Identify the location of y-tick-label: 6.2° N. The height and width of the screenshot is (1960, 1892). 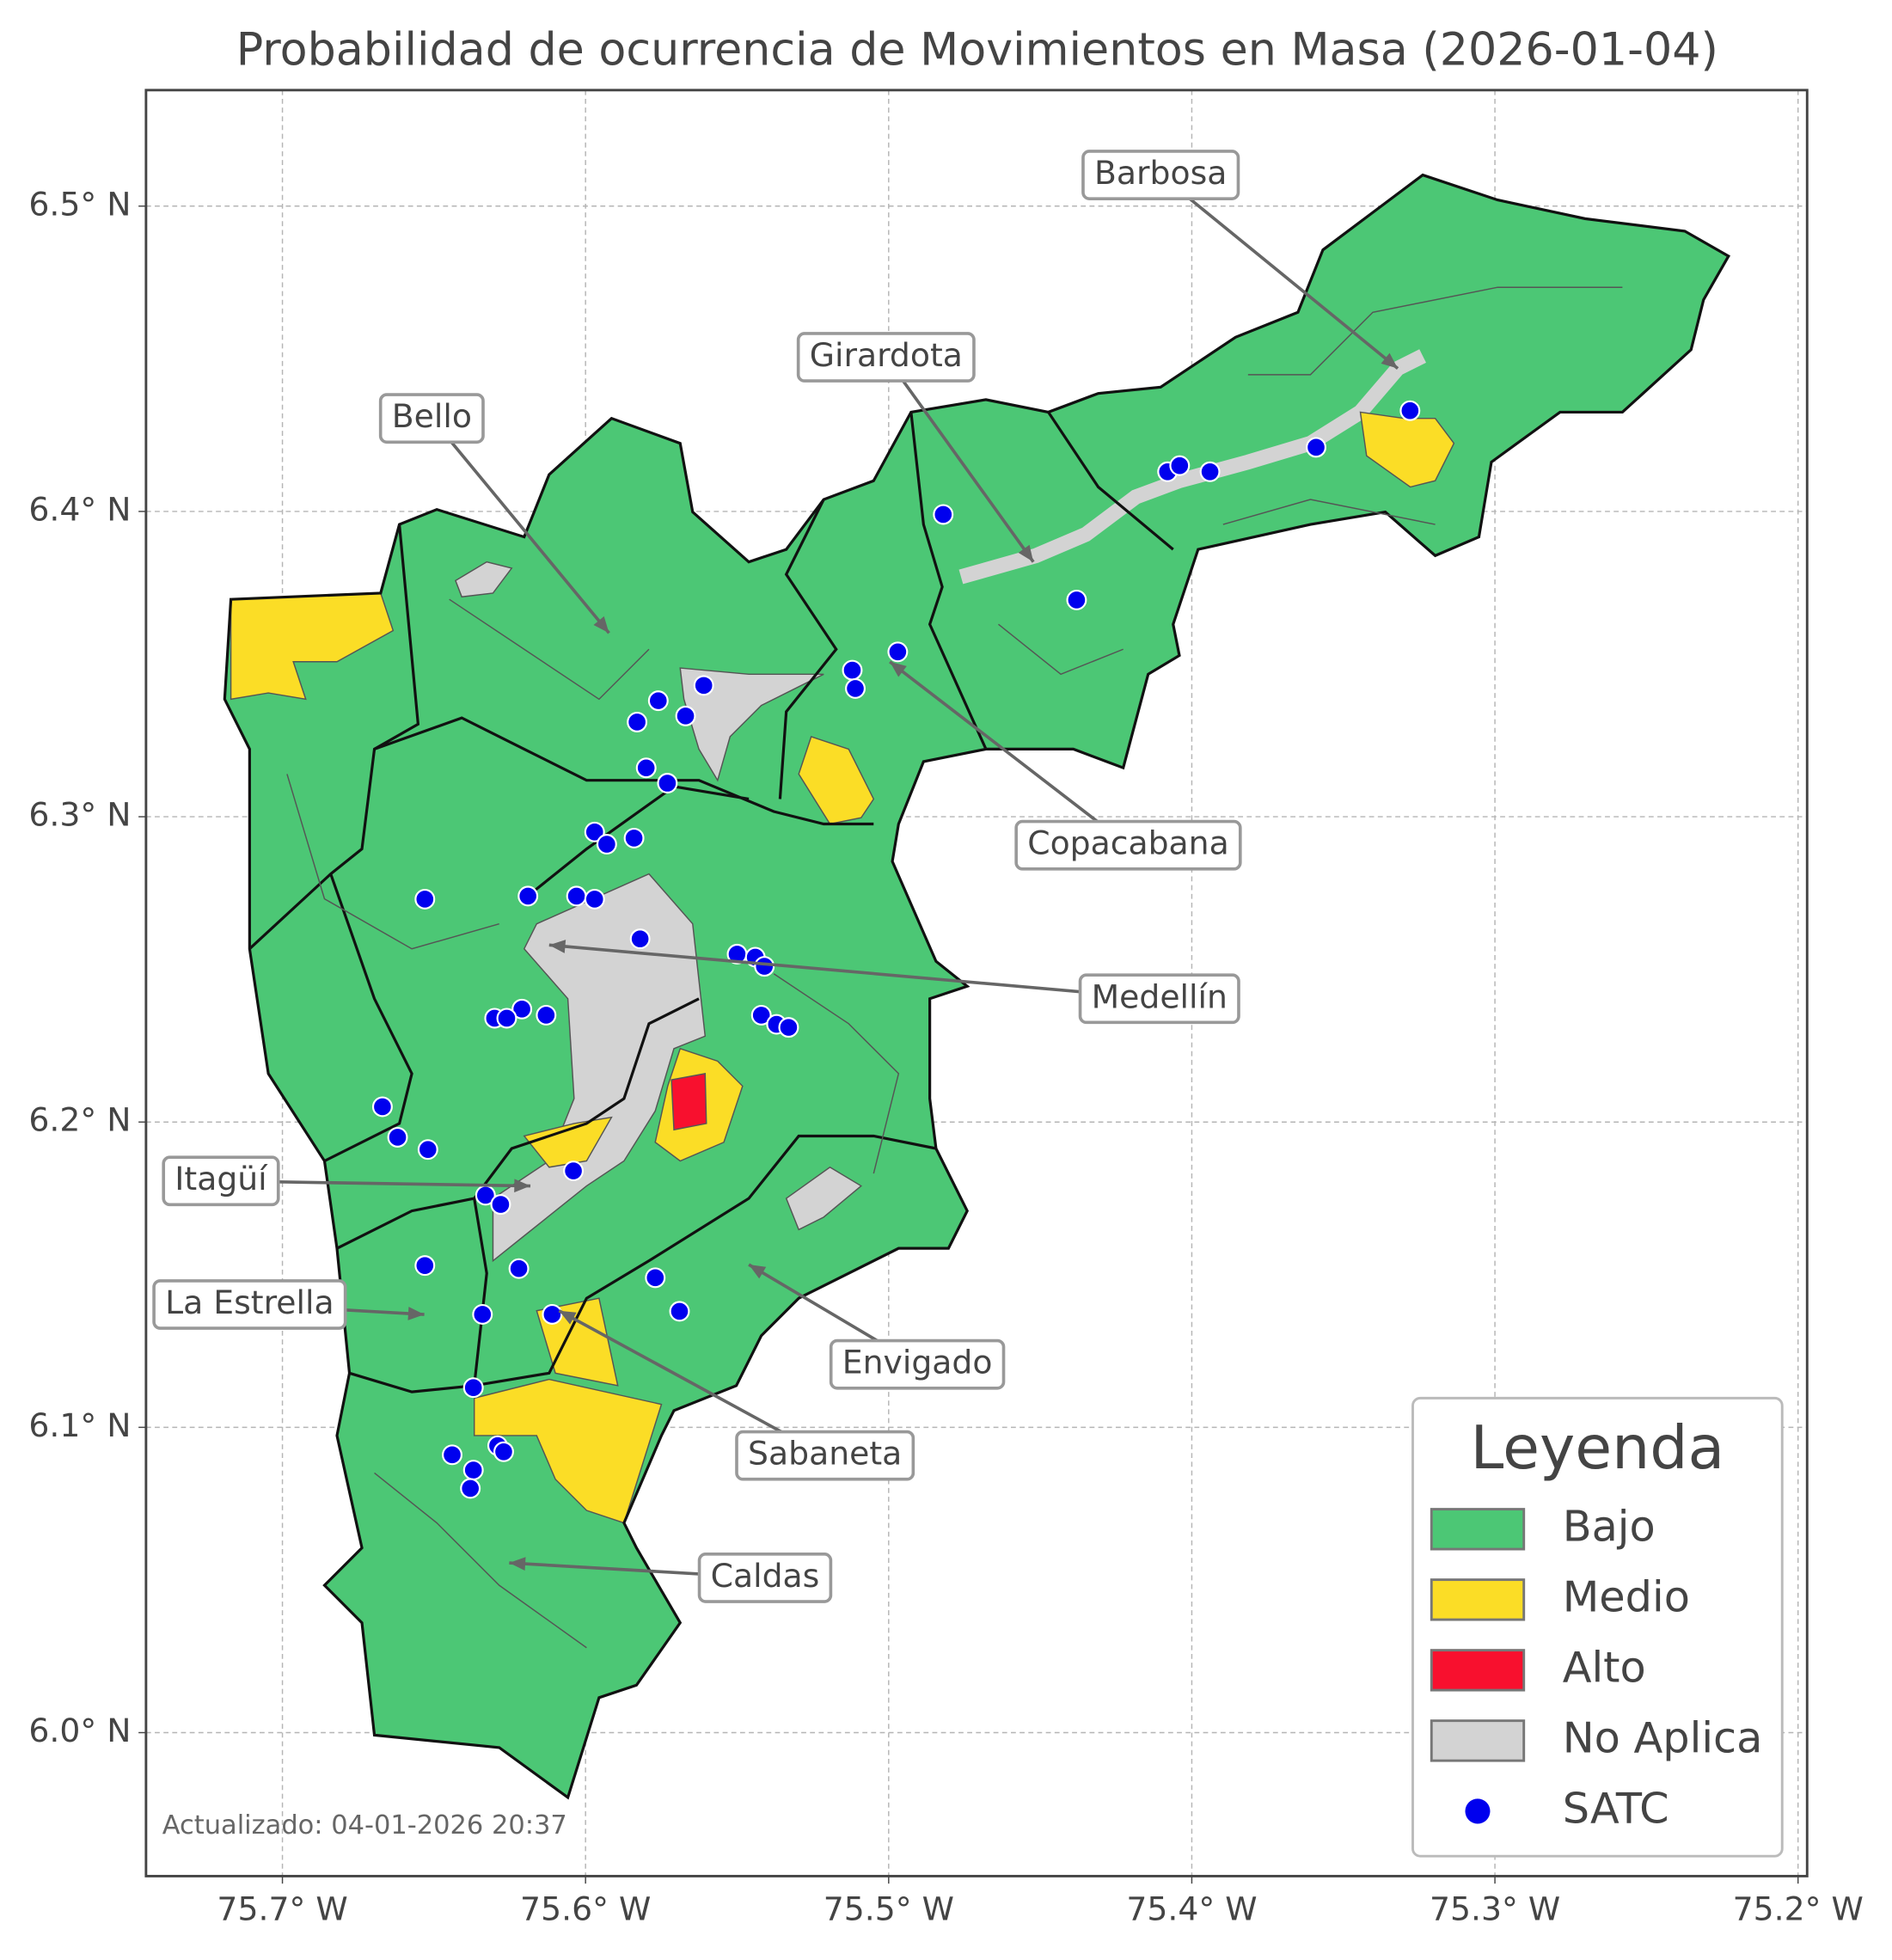
(79, 1120).